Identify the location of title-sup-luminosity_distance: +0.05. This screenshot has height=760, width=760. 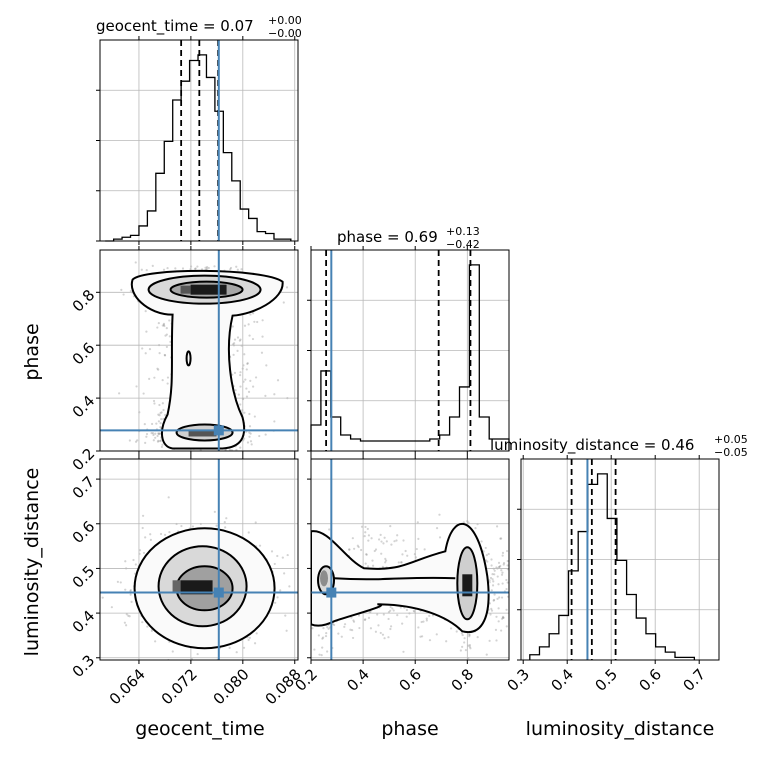
(731, 439).